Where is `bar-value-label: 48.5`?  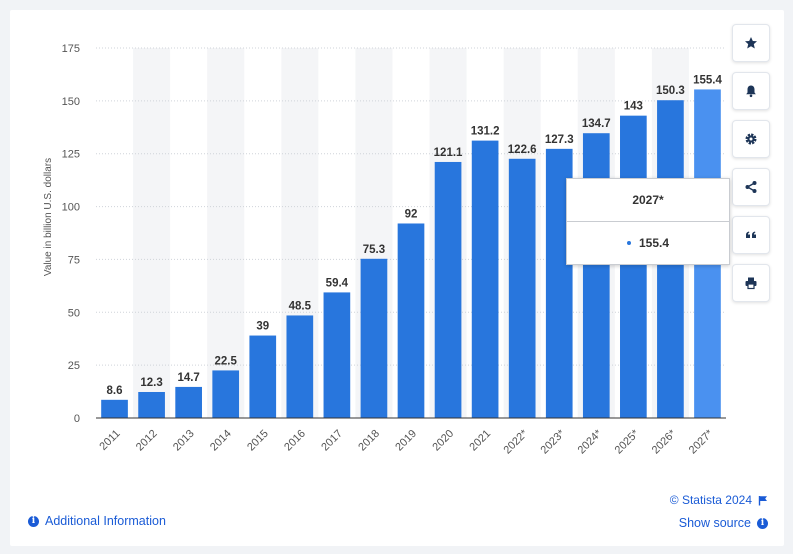
bar-value-label: 48.5 is located at coordinates (300, 306).